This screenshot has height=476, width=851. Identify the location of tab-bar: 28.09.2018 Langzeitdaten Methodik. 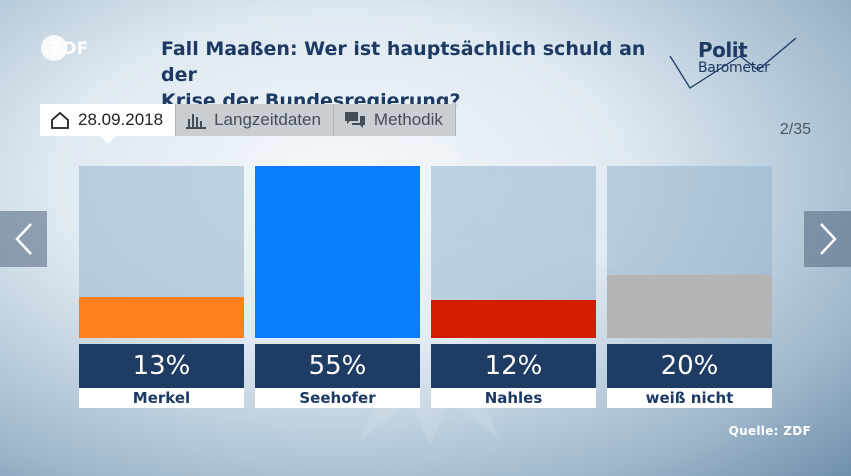
(248, 124).